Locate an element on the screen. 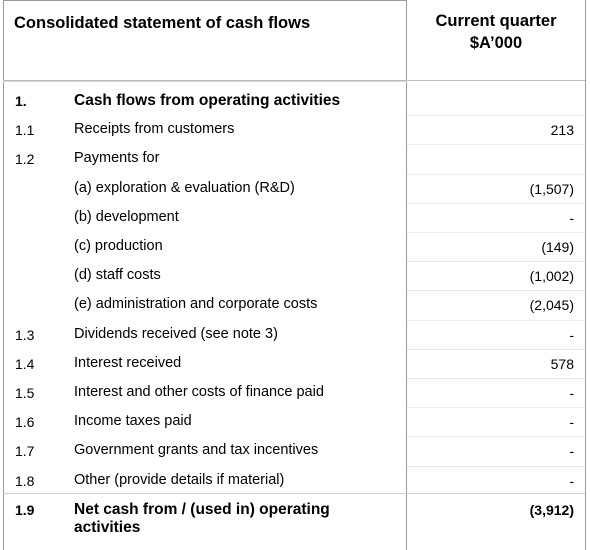 The height and width of the screenshot is (550, 590). net-row-divider-left is located at coordinates (205, 493).